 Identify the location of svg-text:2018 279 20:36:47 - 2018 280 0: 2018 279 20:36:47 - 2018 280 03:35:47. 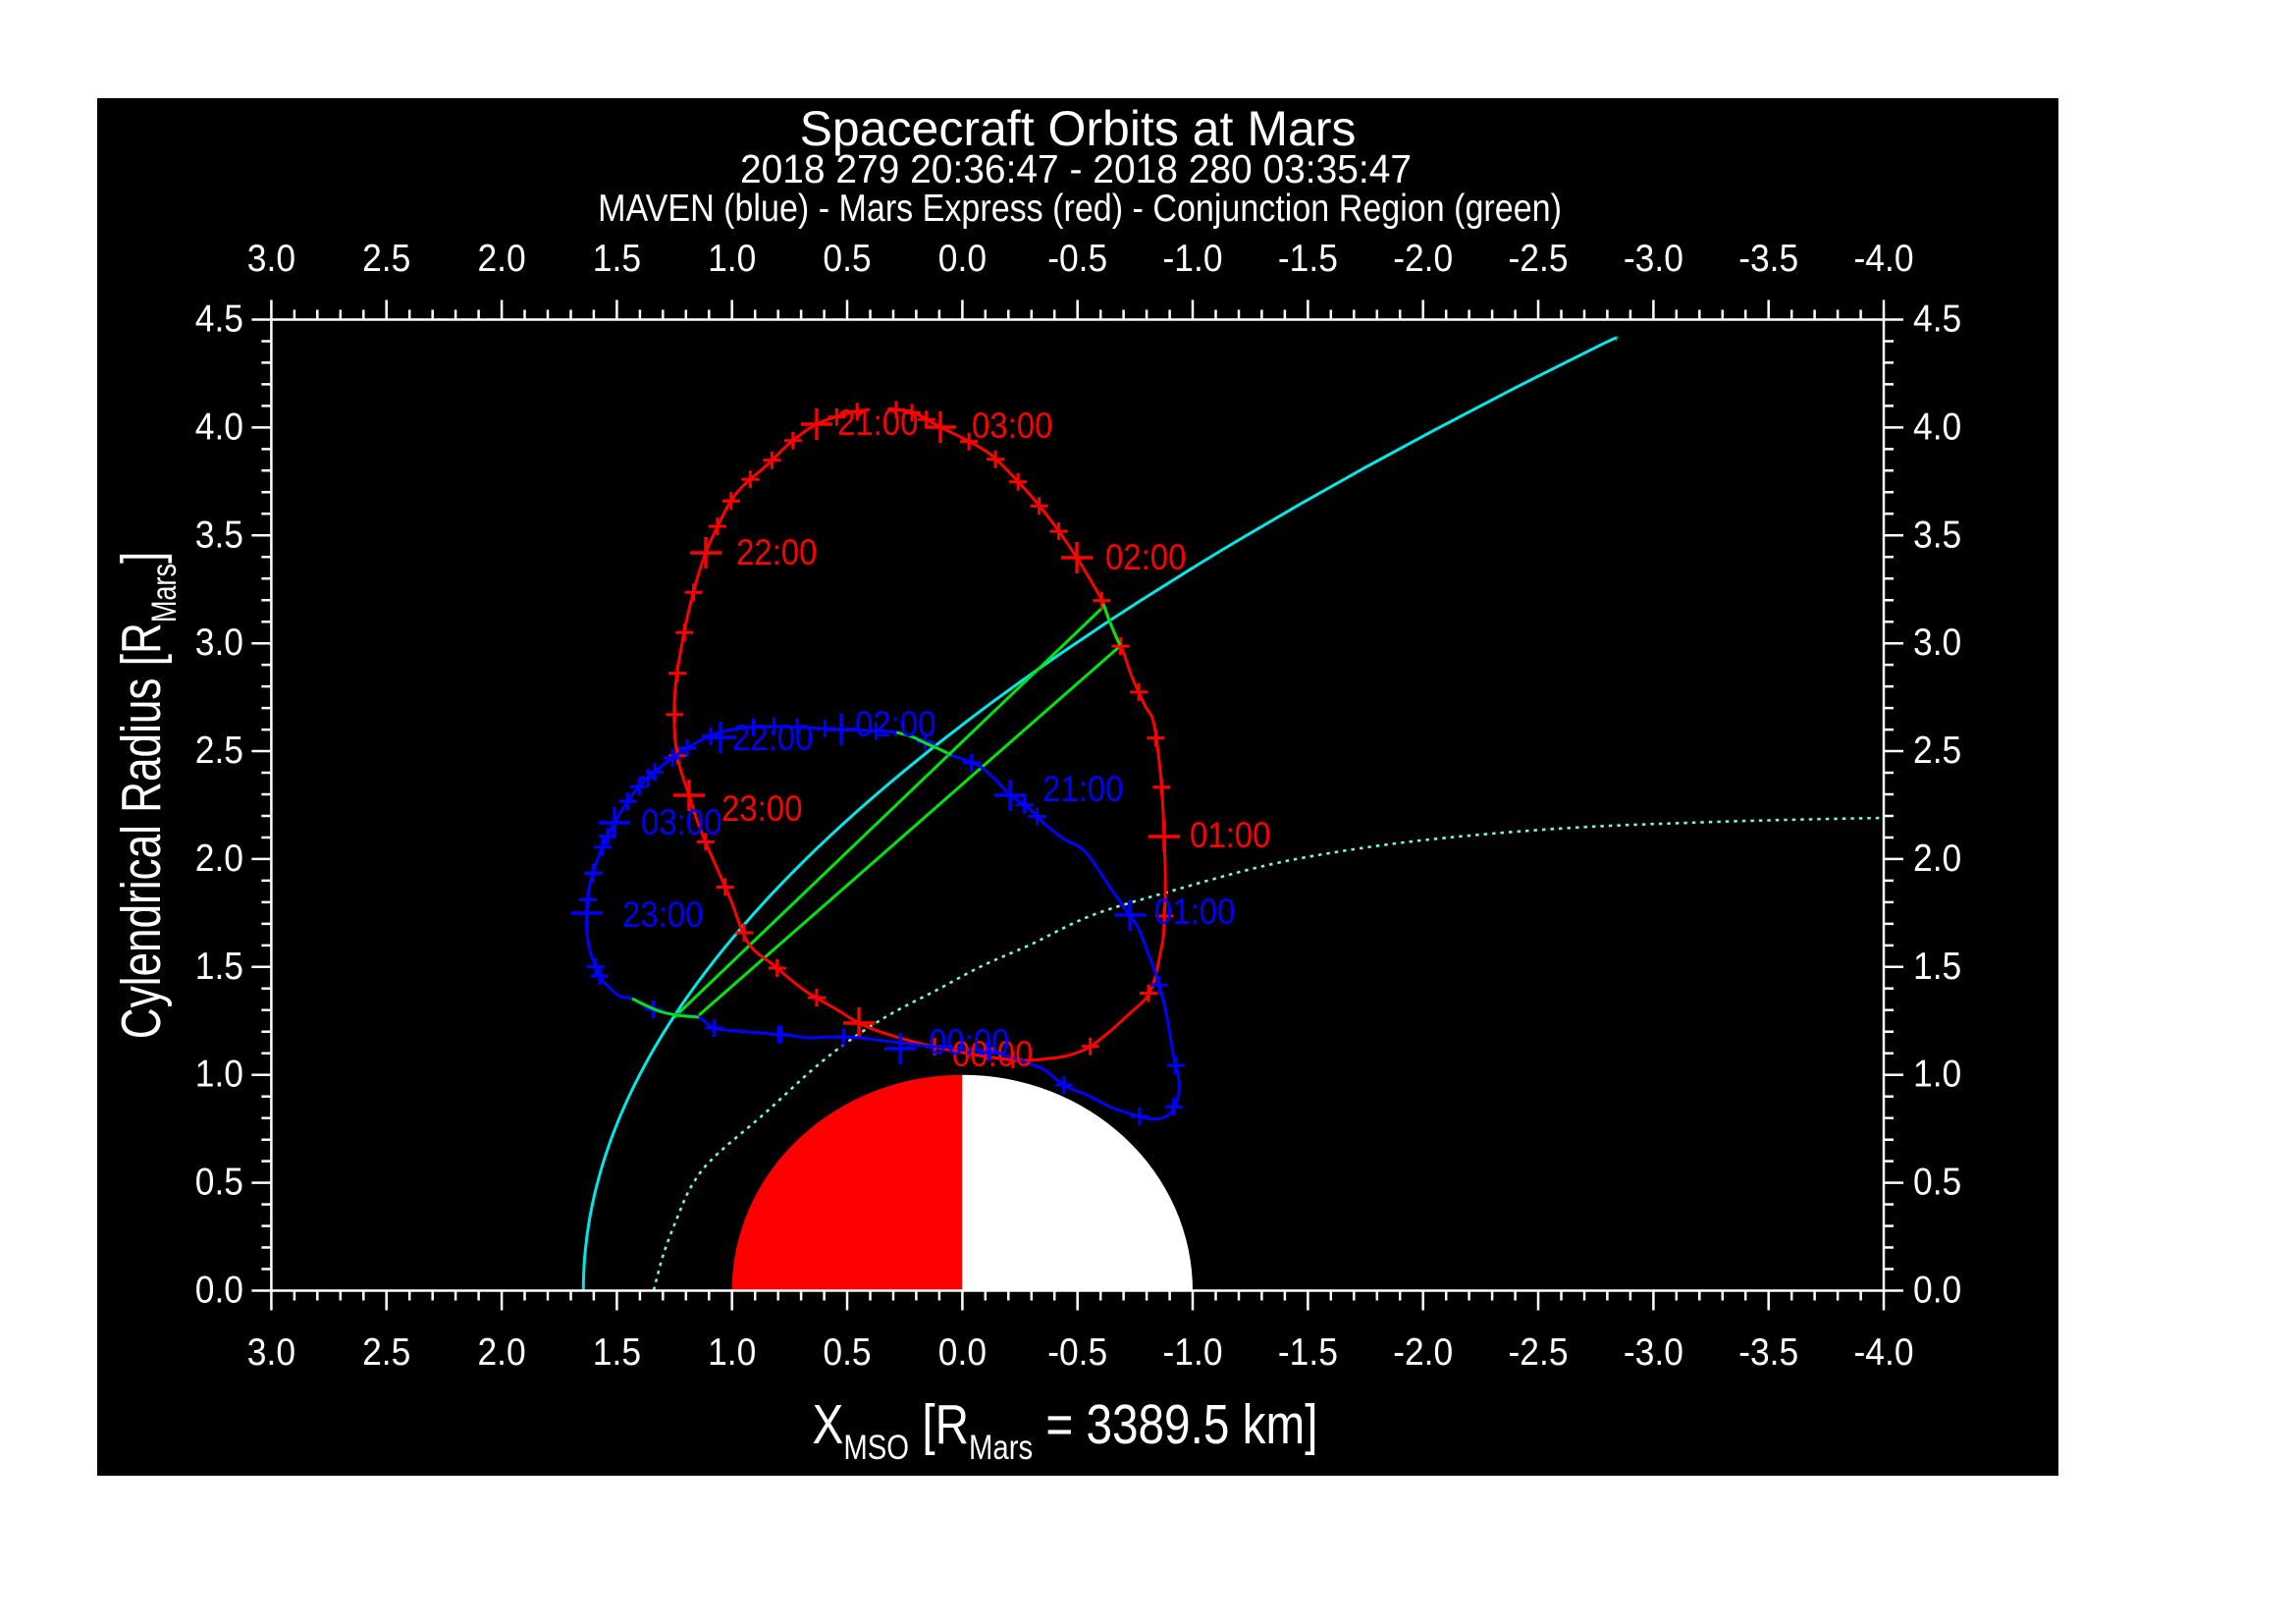
(1076, 169).